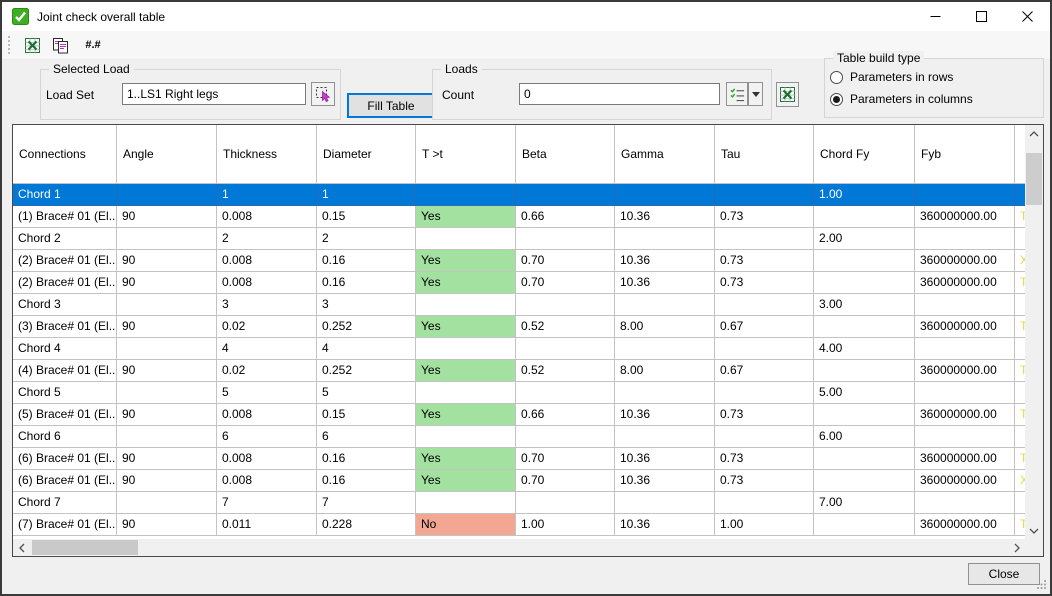 This screenshot has width=1052, height=596. Describe the element at coordinates (366, 283) in the screenshot. I see `cell: 0.16` at that location.